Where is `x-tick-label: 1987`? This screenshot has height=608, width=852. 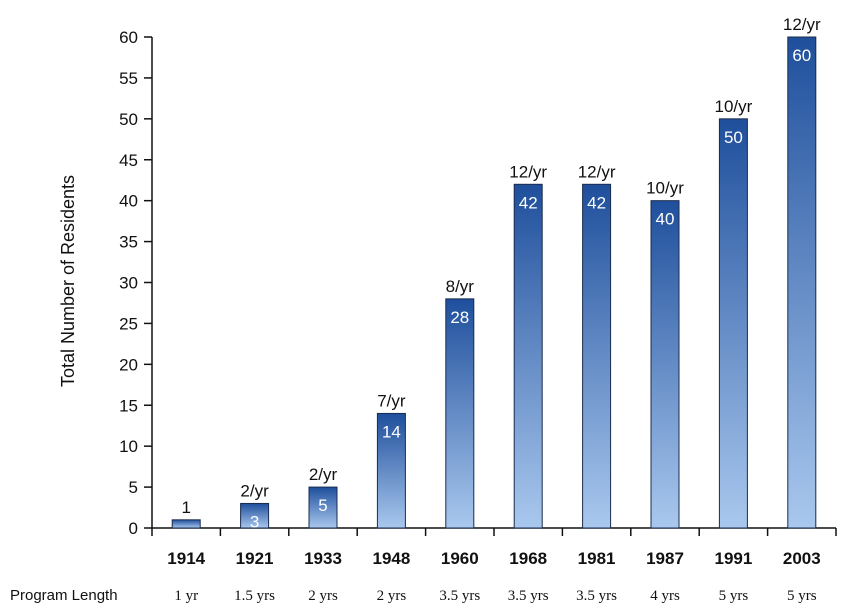
x-tick-label: 1987 is located at coordinates (665, 558).